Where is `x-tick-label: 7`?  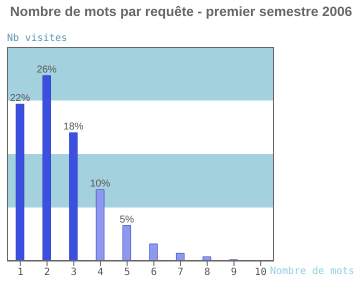 x-tick-label: 7 is located at coordinates (181, 272).